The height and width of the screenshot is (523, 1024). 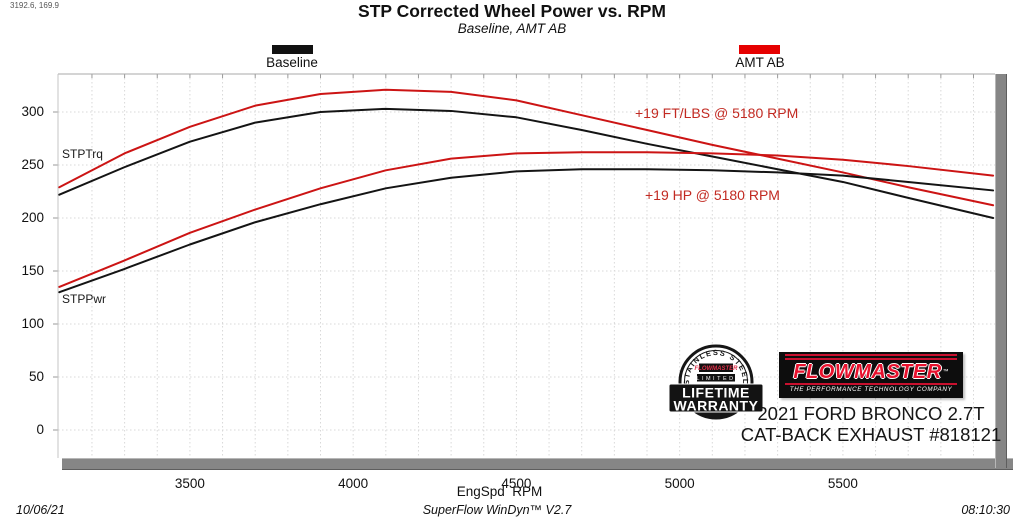 What do you see at coordinates (34, 5) in the screenshot?
I see `cursor-coordinate-readout: 3192.6, 169.9` at bounding box center [34, 5].